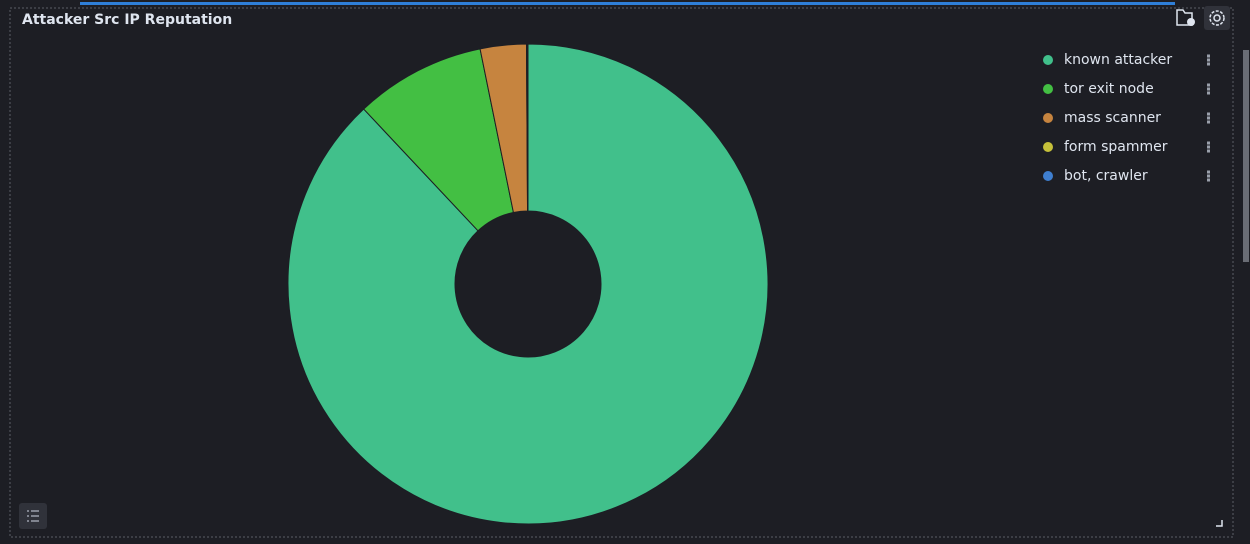 The image size is (1250, 544). Describe the element at coordinates (1109, 89) in the screenshot. I see `legend-label: tor exit node` at that location.